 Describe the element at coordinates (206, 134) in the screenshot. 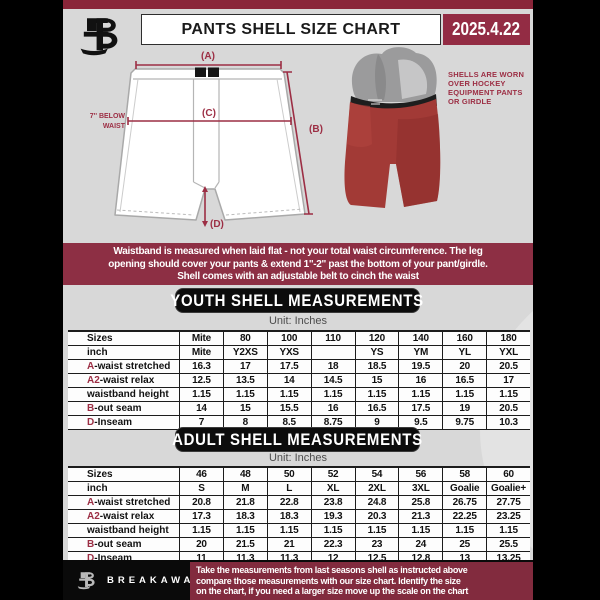

I see `center-panel-seams` at that location.